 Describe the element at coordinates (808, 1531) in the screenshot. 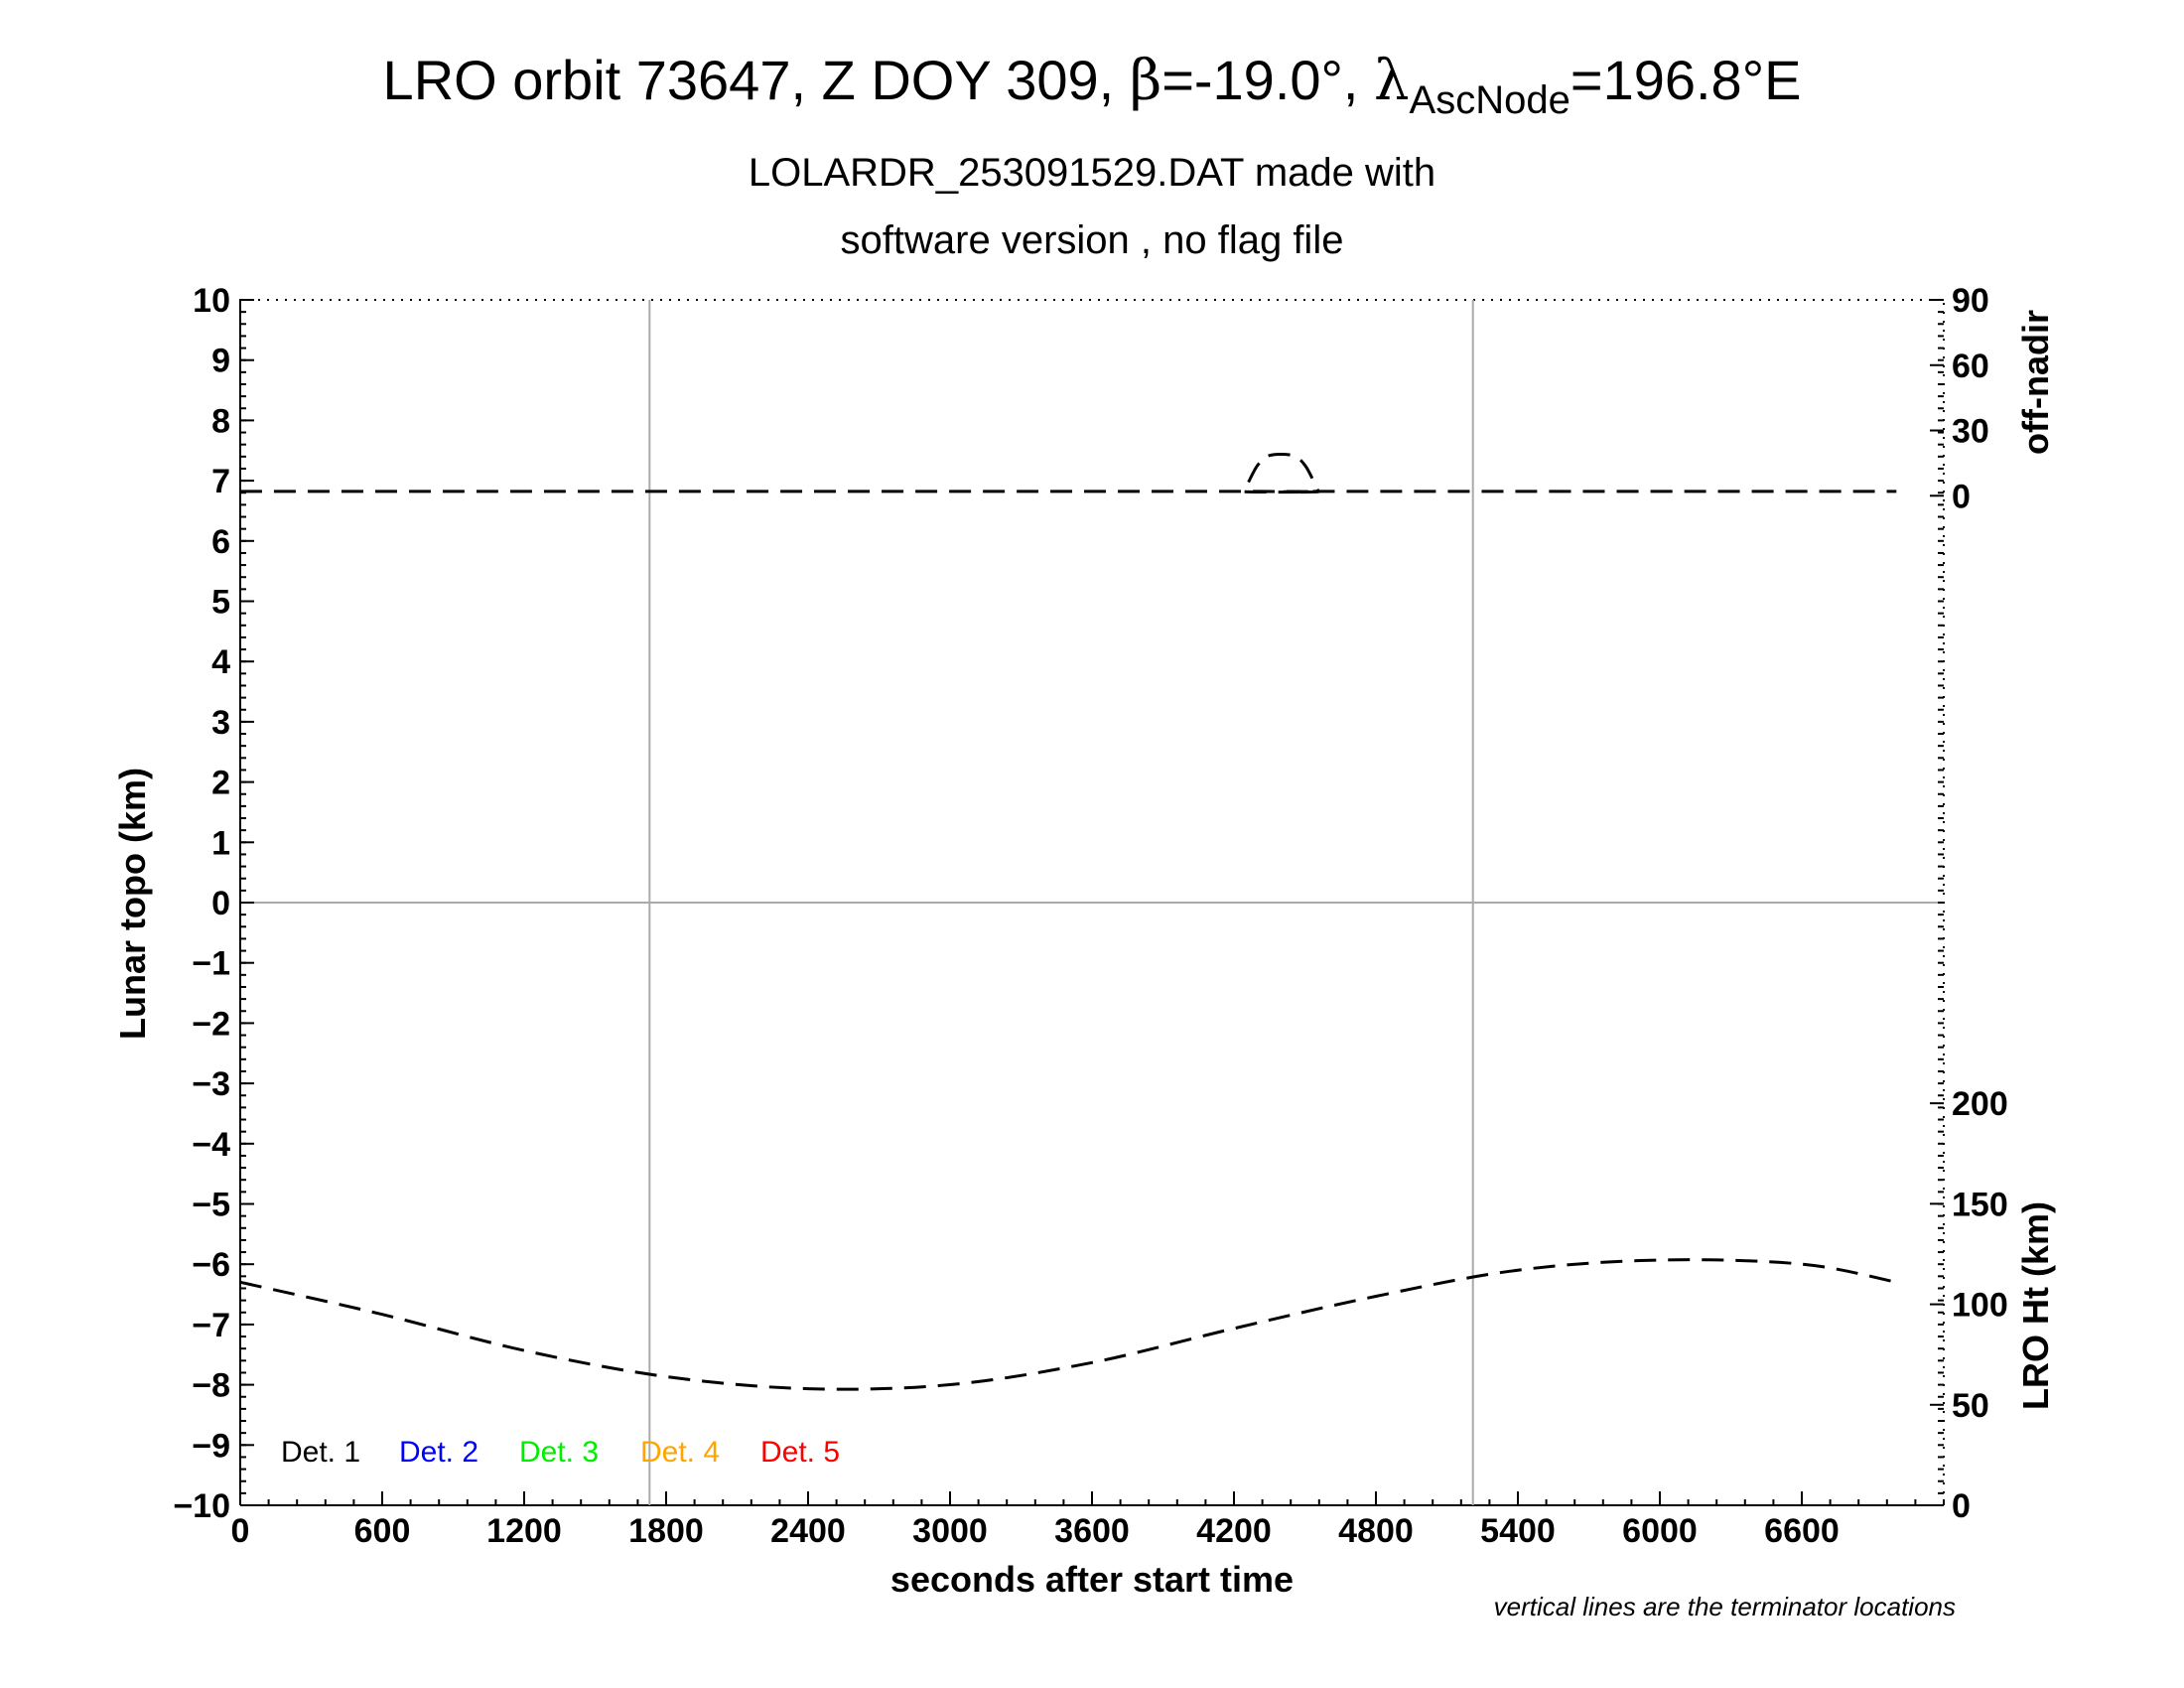

I see `x-tick-label: 2400` at that location.